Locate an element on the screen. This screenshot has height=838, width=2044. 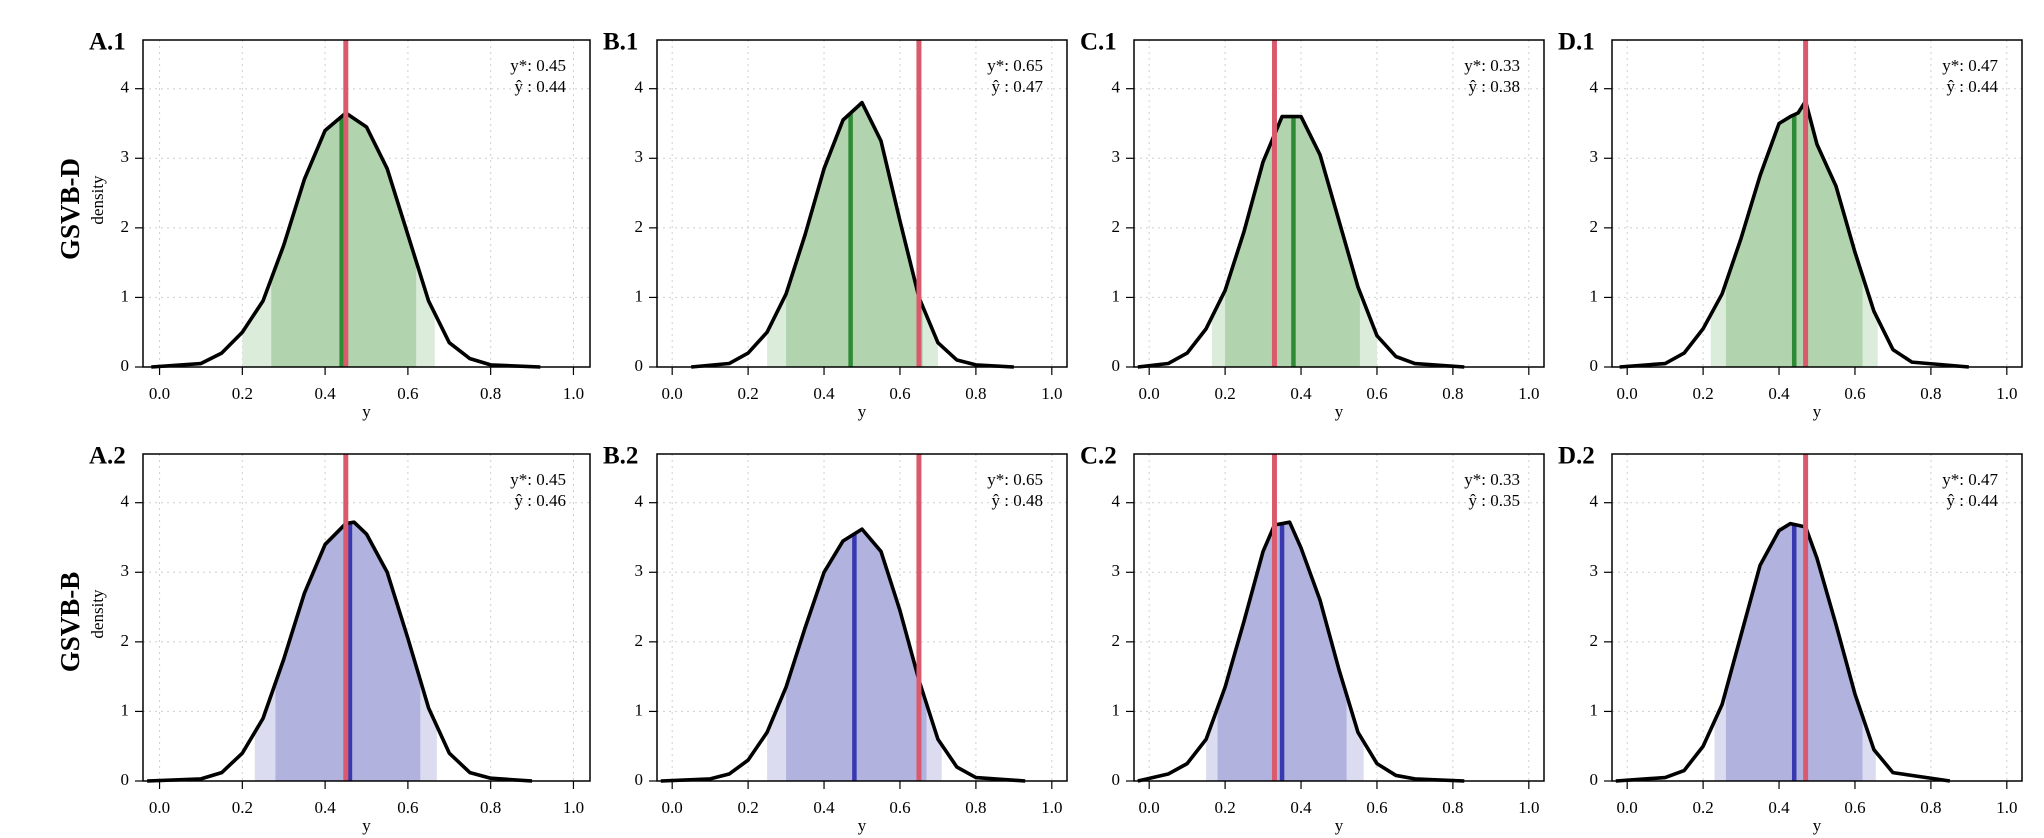
row-label: GSVB-B is located at coordinates (70, 622).